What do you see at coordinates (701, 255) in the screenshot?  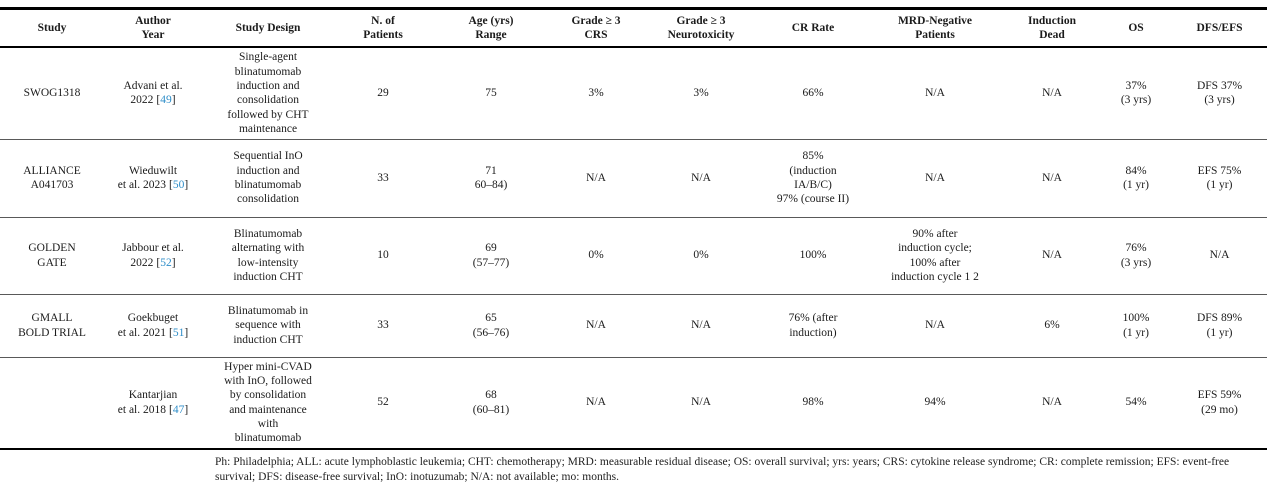 I see `cell-neurotoxicity: 0%` at bounding box center [701, 255].